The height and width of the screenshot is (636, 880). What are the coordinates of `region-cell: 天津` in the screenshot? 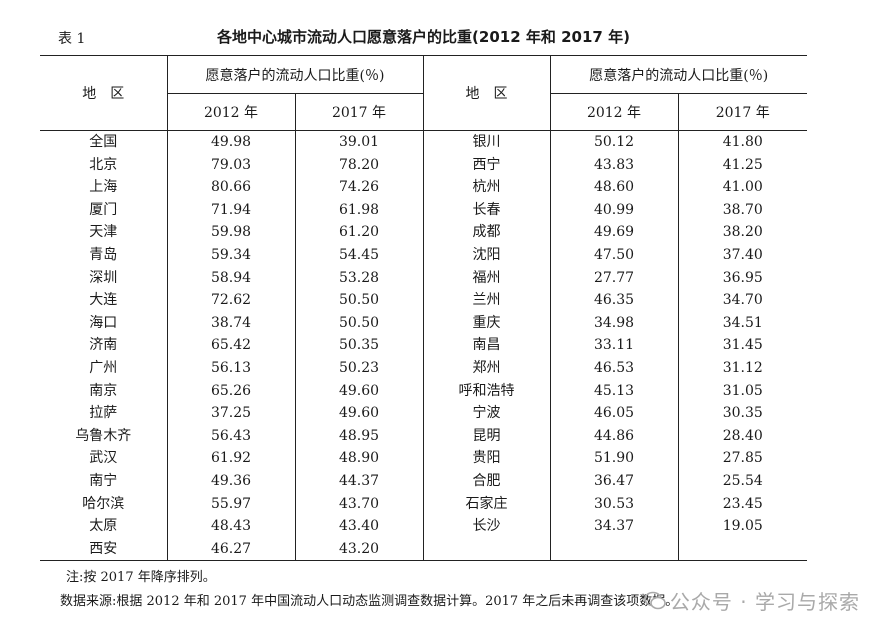 It's located at (104, 232).